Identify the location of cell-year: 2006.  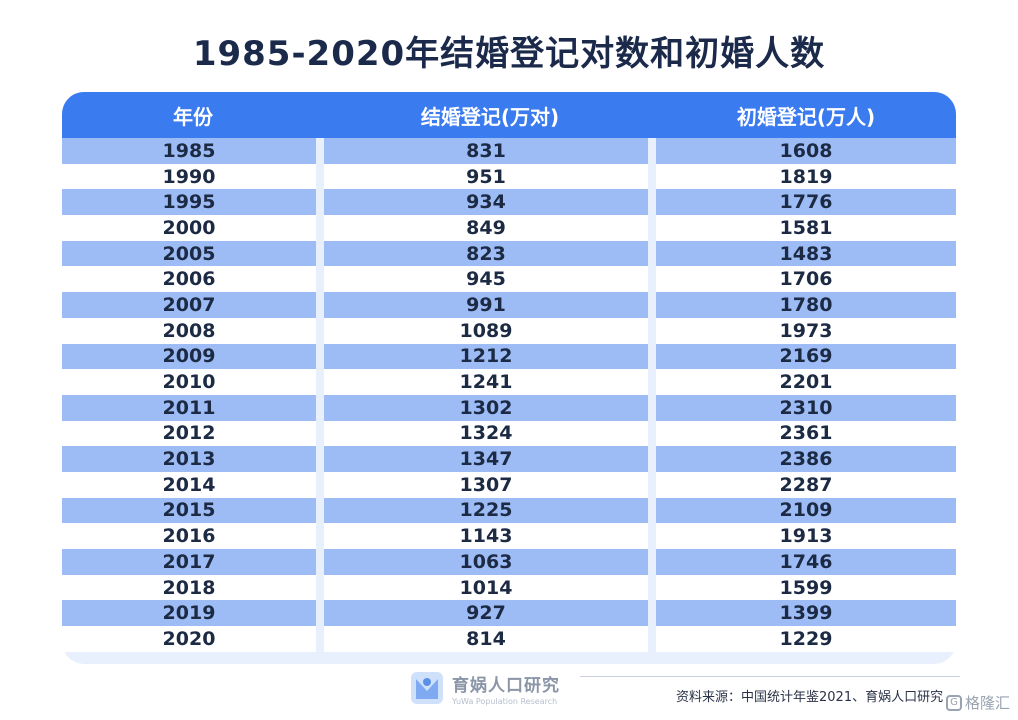
(193, 279).